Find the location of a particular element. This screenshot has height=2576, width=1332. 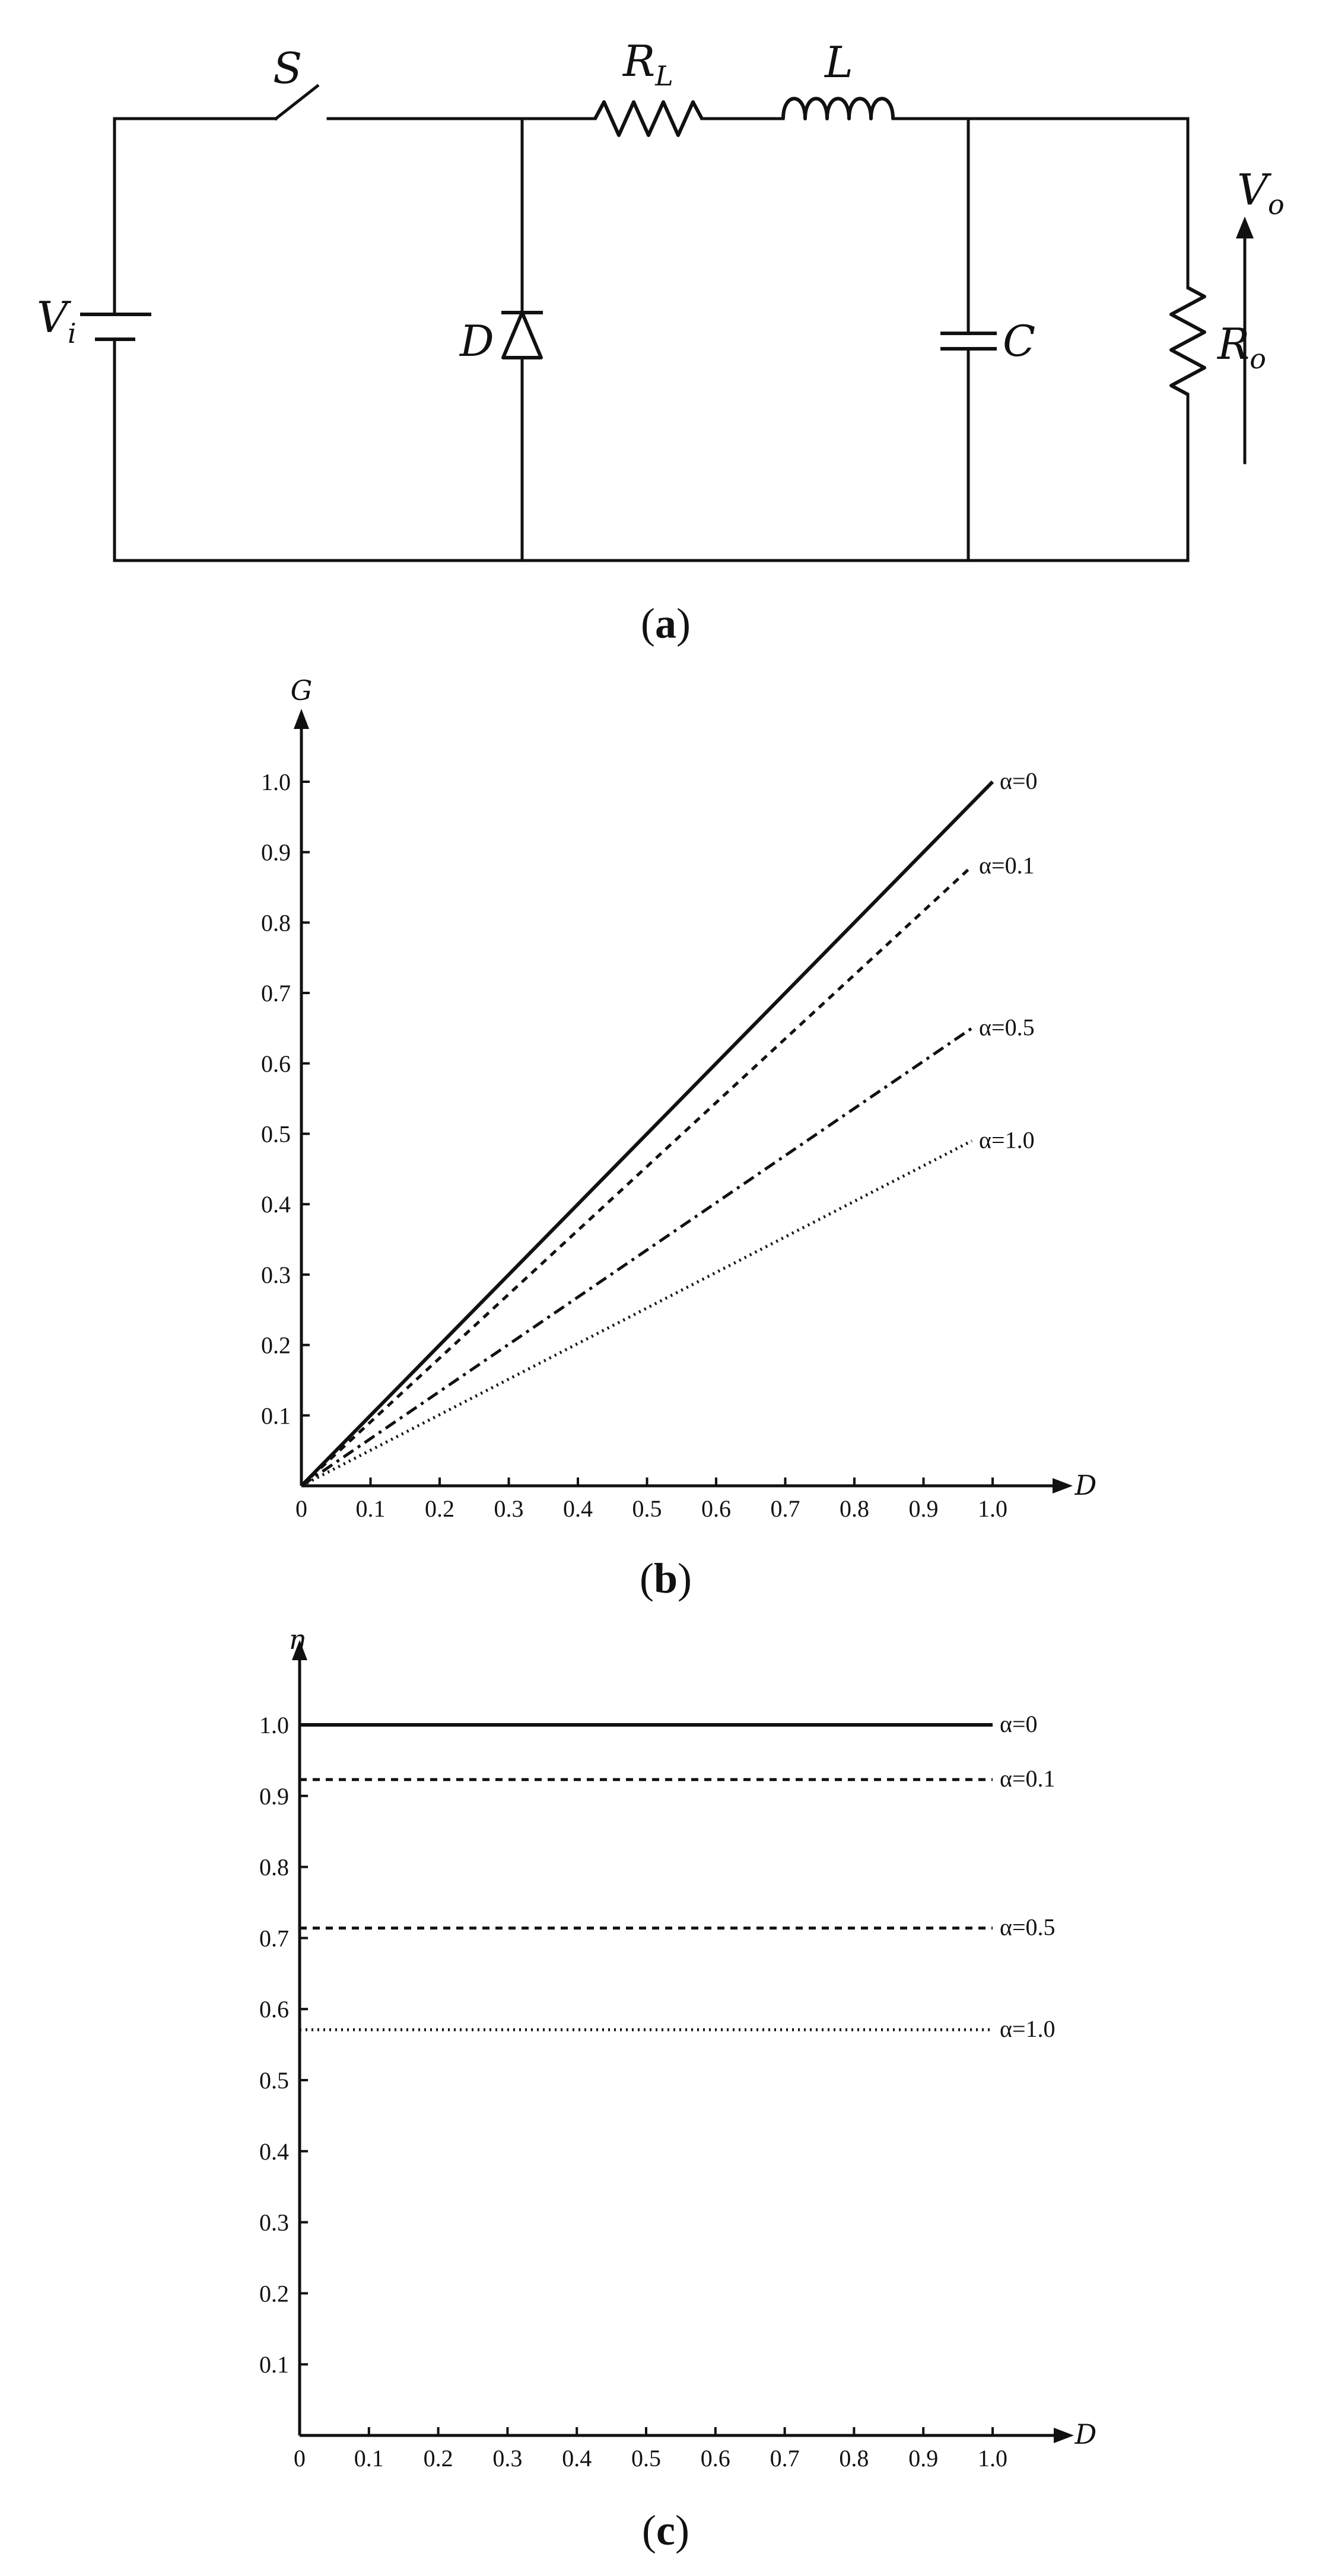

label-vo: Vo is located at coordinates (1261, 193).